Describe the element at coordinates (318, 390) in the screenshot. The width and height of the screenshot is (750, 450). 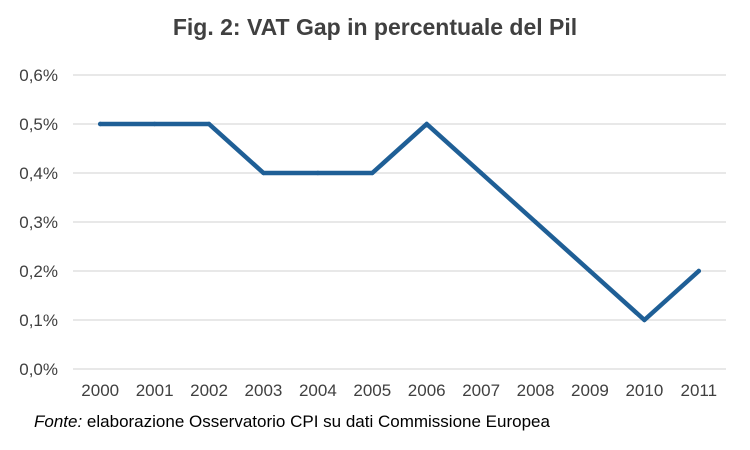
I see `x-tick-label: 2004` at that location.